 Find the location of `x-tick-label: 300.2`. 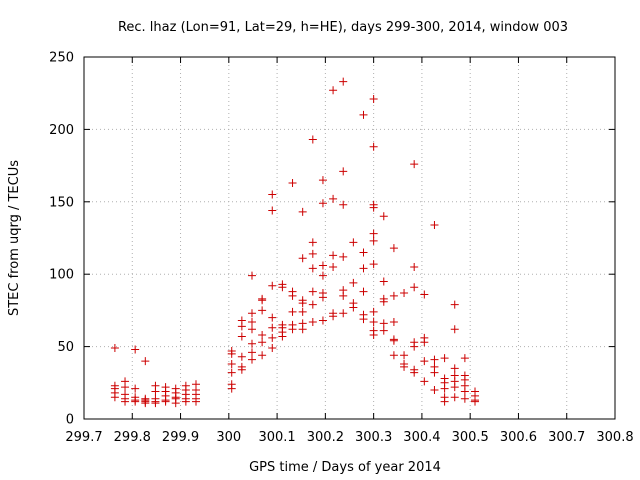

x-tick-label: 300.2 is located at coordinates (325, 437).